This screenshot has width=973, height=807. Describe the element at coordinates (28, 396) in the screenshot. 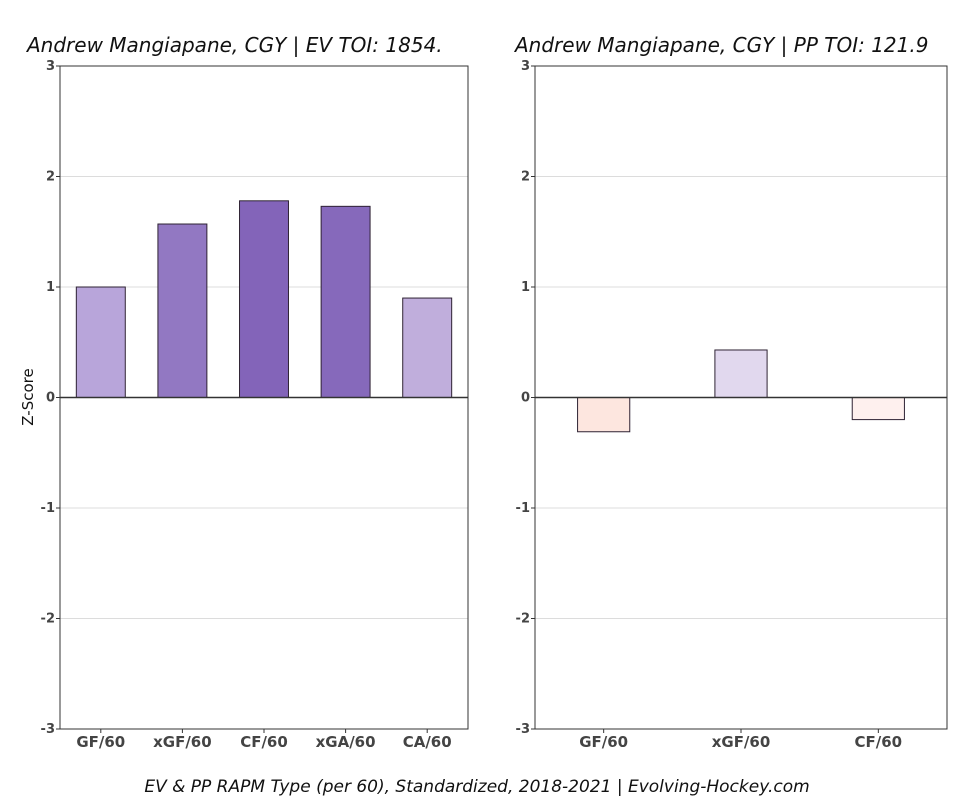

I see `y-axis-label: Z-Score` at that location.